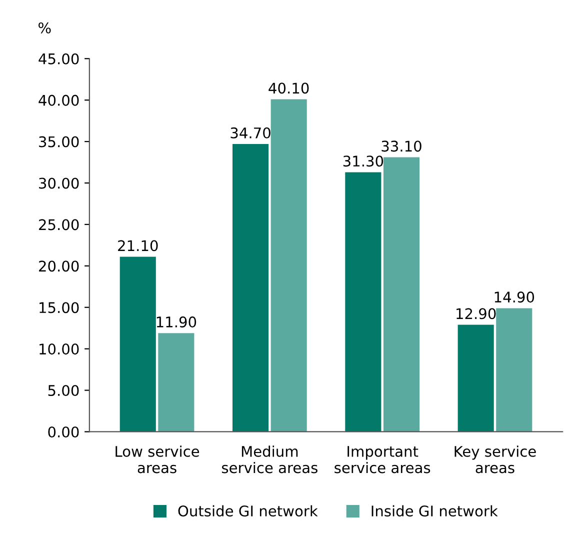 The image size is (577, 533). What do you see at coordinates (363, 161) in the screenshot?
I see `data-label: 31.30` at bounding box center [363, 161].